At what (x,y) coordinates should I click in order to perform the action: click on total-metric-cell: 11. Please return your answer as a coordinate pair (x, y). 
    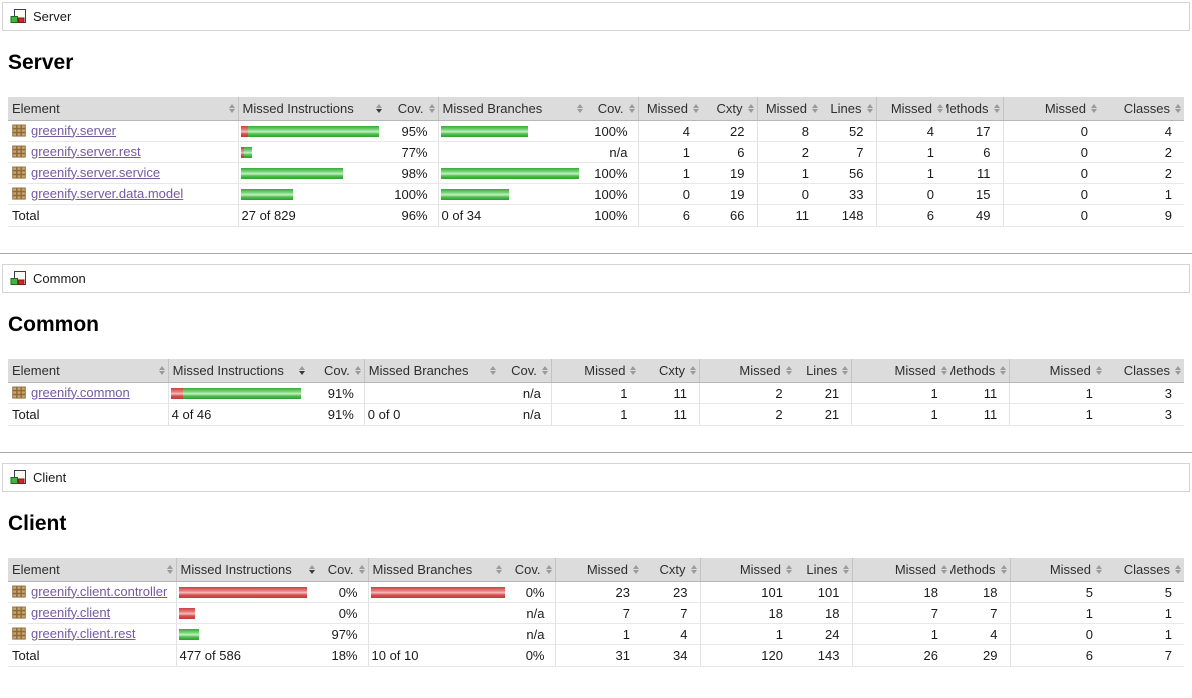
    Looking at the image, I should click on (979, 414).